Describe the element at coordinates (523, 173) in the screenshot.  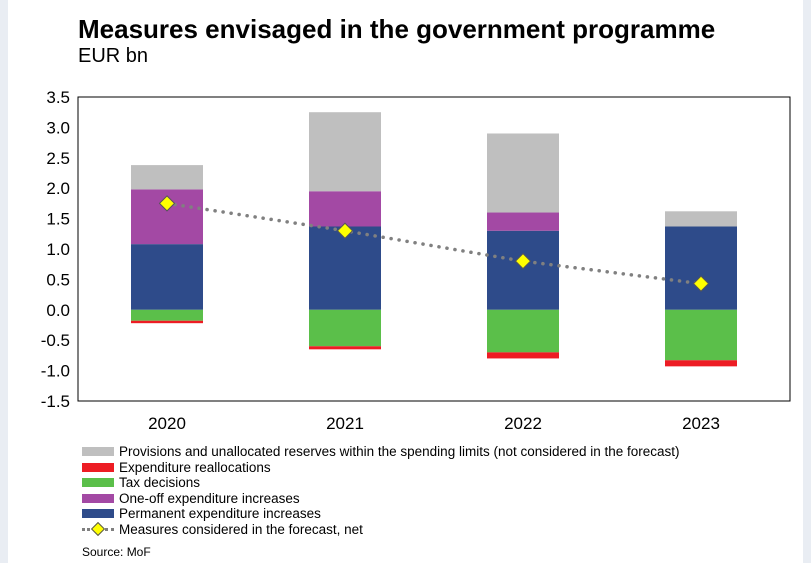
I see `bar-provisions-2022` at that location.